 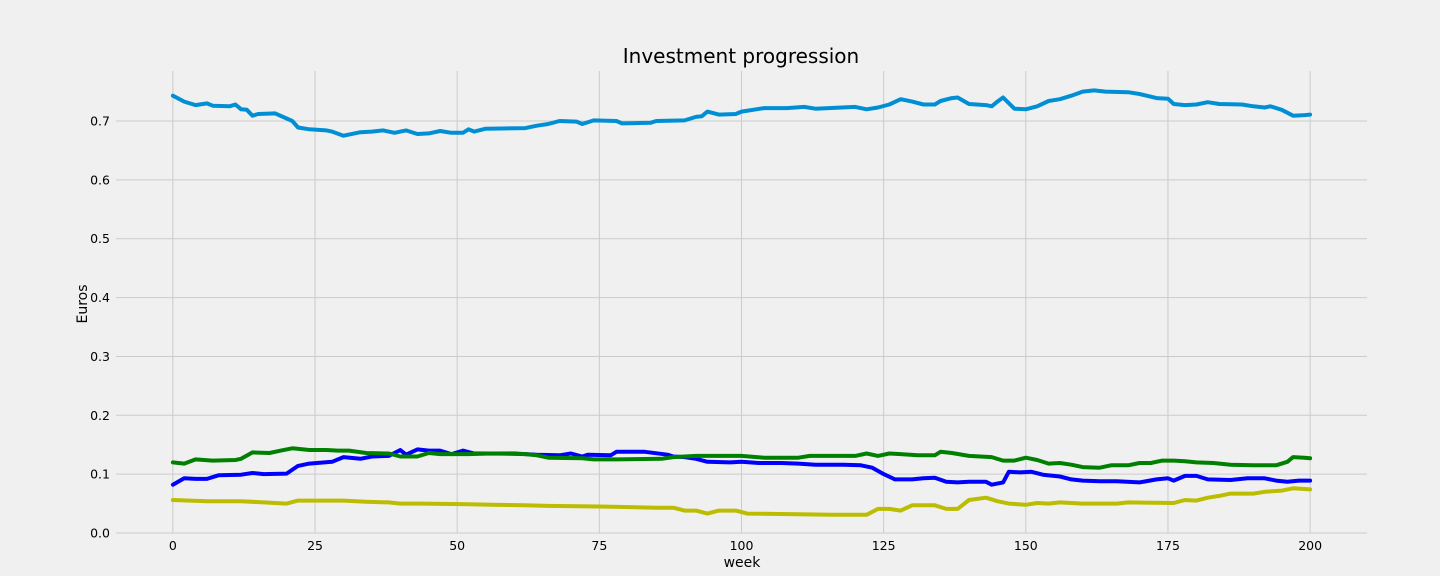 What do you see at coordinates (100, 415) in the screenshot?
I see `y-tick-label: 0.2` at bounding box center [100, 415].